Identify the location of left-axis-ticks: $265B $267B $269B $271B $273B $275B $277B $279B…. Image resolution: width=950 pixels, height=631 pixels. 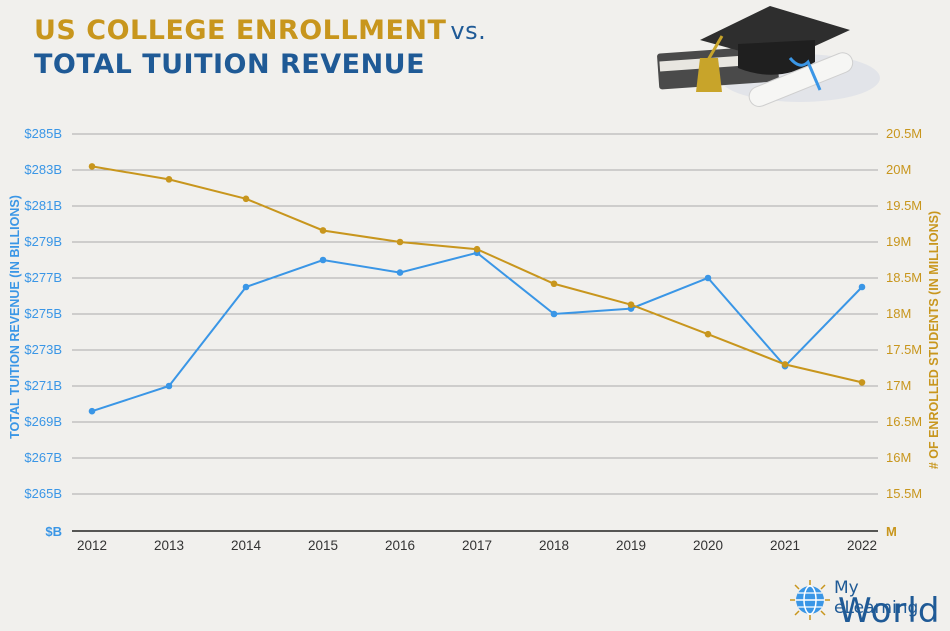
(43, 332).